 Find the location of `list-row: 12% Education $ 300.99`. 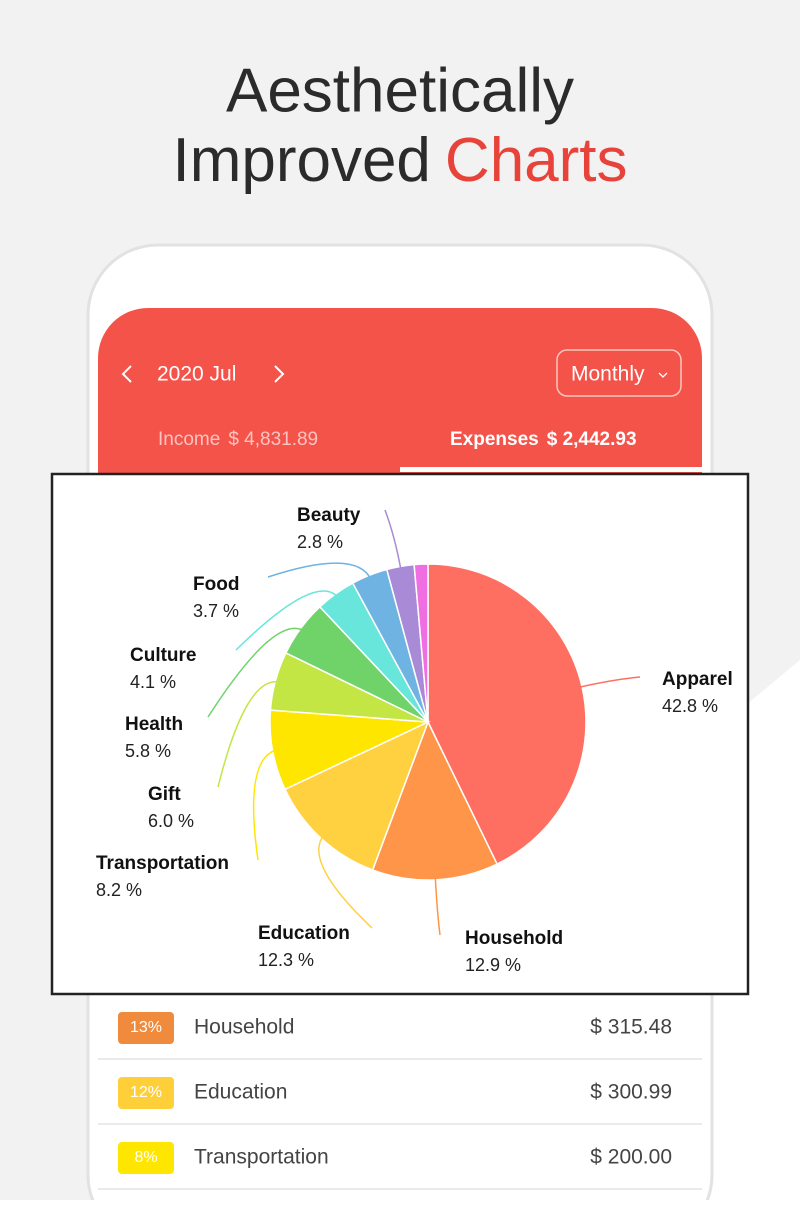

list-row: 12% Education $ 300.99 is located at coordinates (400, 1101).